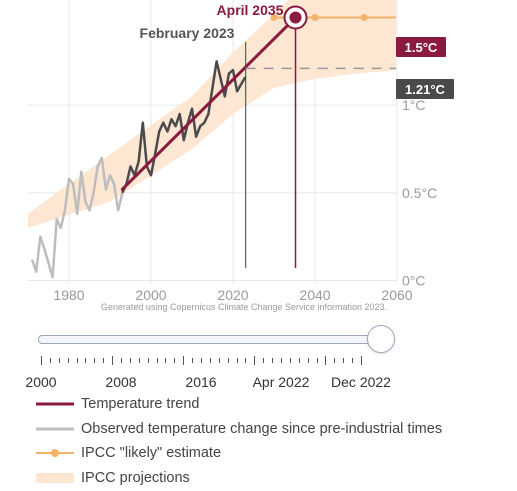 Image resolution: width=517 pixels, height=491 pixels. I want to click on trend-line, so click(209, 103).